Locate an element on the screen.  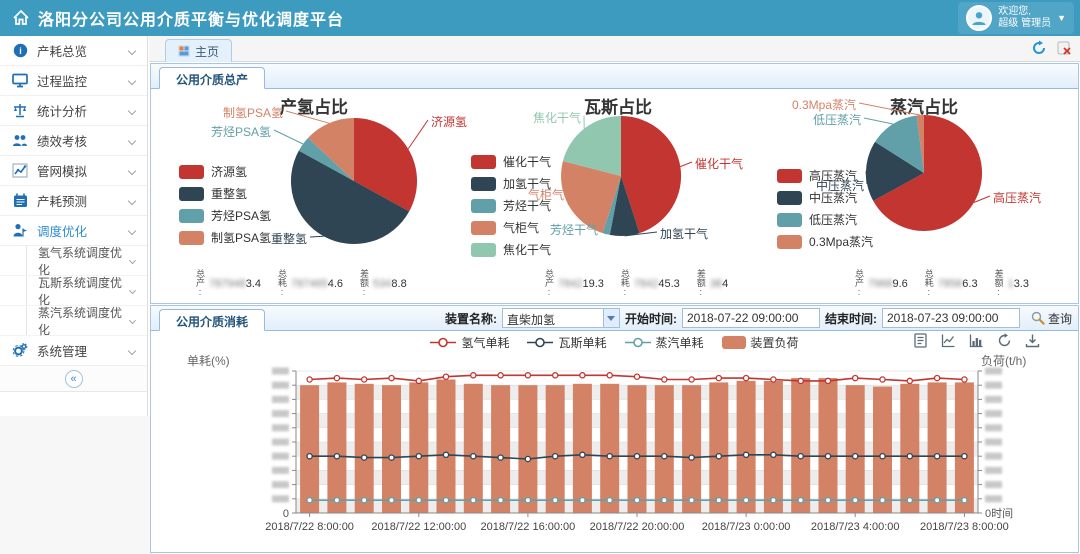
legend-item: 气柜气 is located at coordinates (511, 227).